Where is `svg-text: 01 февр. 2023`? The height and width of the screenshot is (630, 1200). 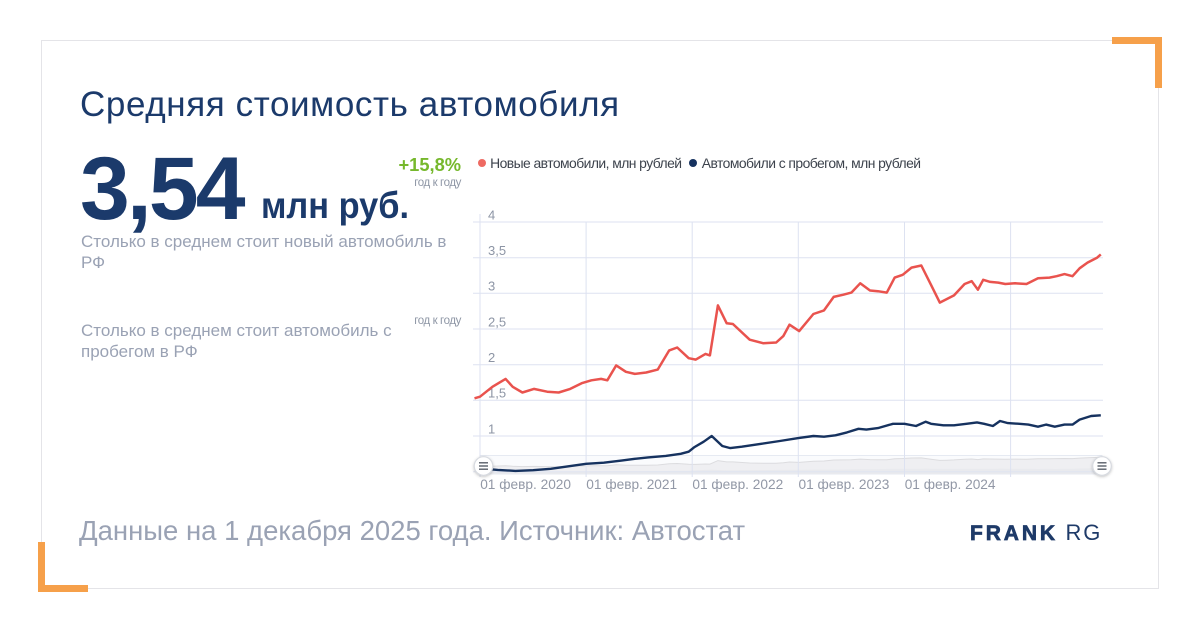 svg-text: 01 февр. 2023 is located at coordinates (844, 484).